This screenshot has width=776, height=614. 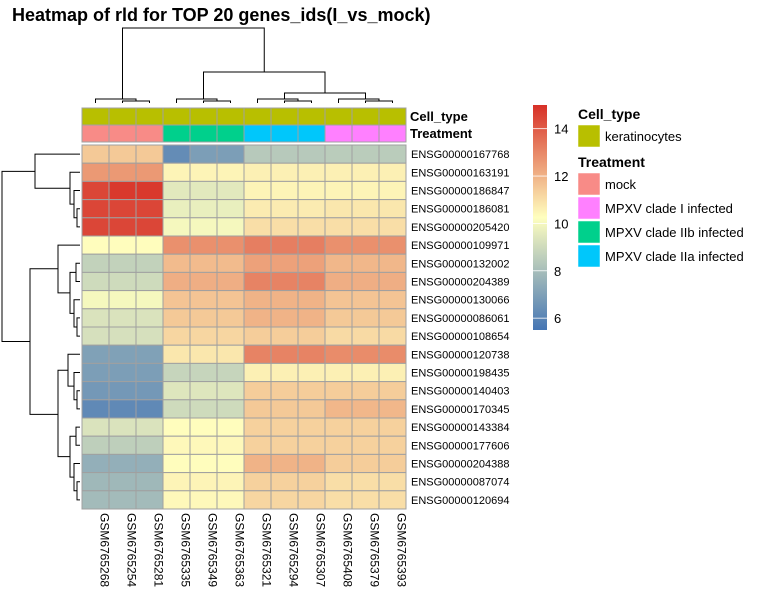 I want to click on column-label: GSM6765307, so click(x=321, y=550).